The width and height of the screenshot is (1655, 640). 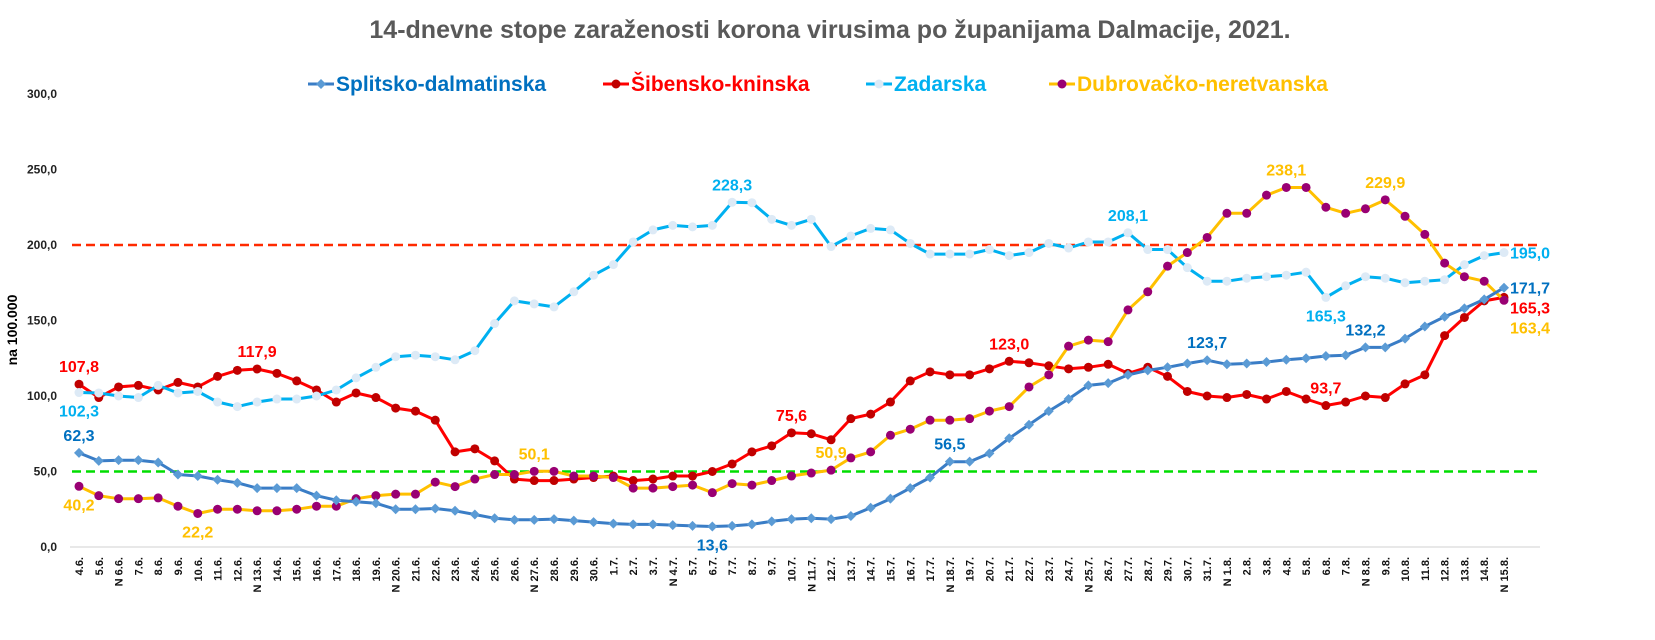 What do you see at coordinates (199, 569) in the screenshot?
I see `x-tick-label: 10.6.` at bounding box center [199, 569].